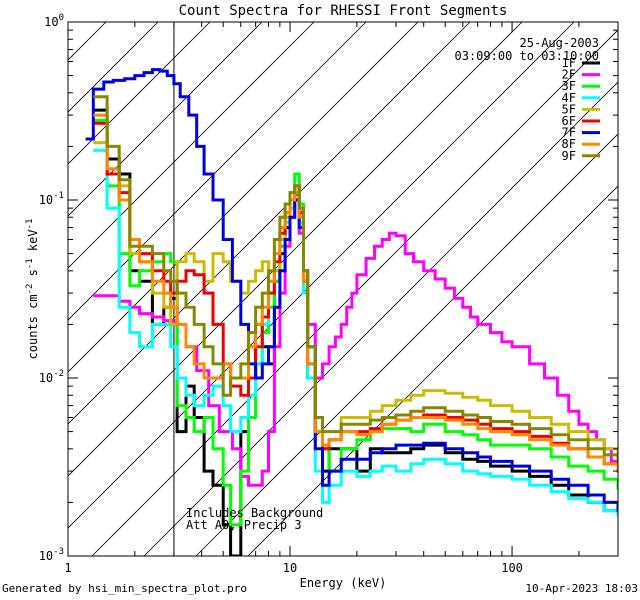  What do you see at coordinates (559, 43) in the screenshot?
I see `date-label: 25-Aug-2003` at bounding box center [559, 43].